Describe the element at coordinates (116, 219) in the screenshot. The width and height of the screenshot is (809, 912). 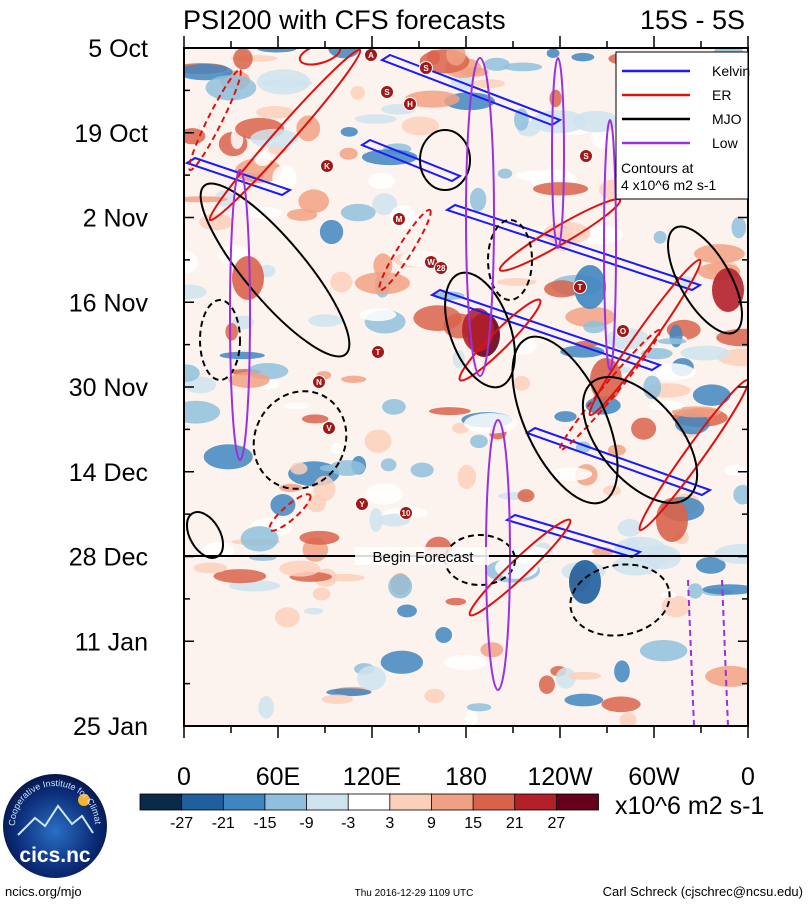
I see `y-tick-label: 2 Nov` at that location.